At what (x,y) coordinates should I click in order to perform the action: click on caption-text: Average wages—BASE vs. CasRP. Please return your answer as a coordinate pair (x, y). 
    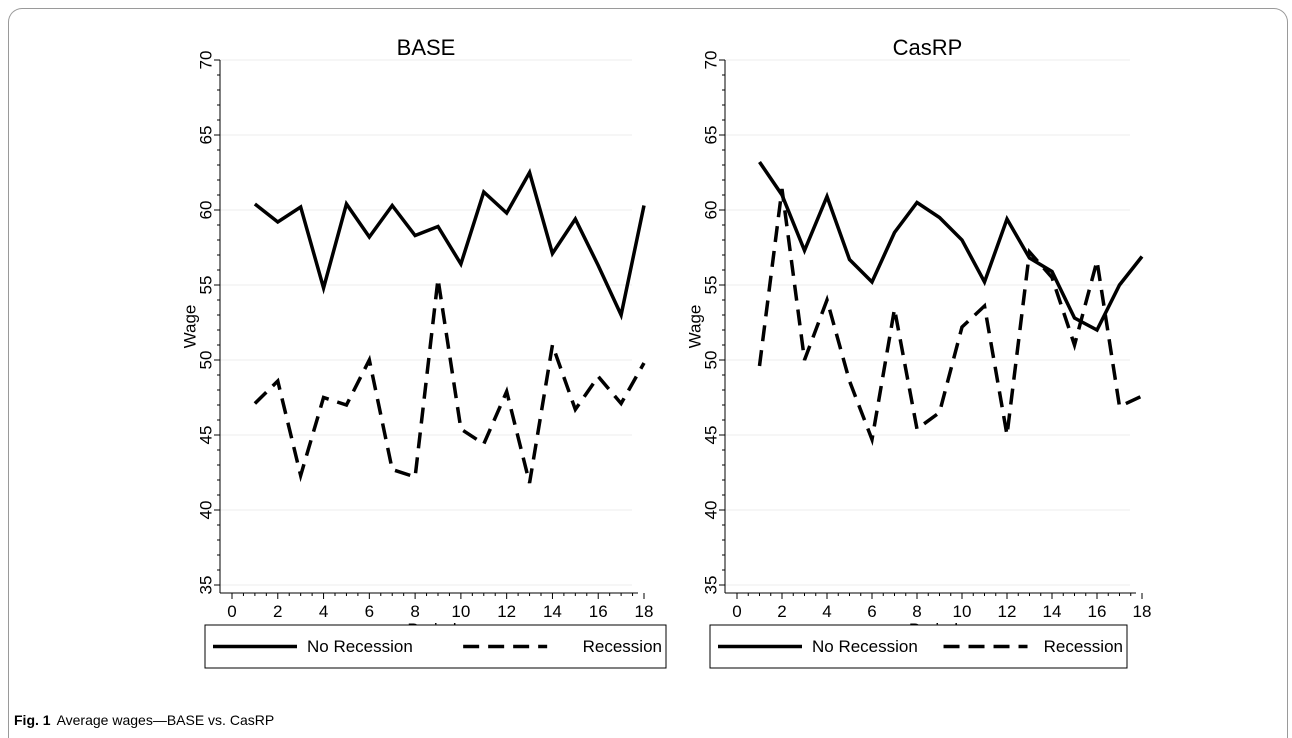
    Looking at the image, I should click on (165, 720).